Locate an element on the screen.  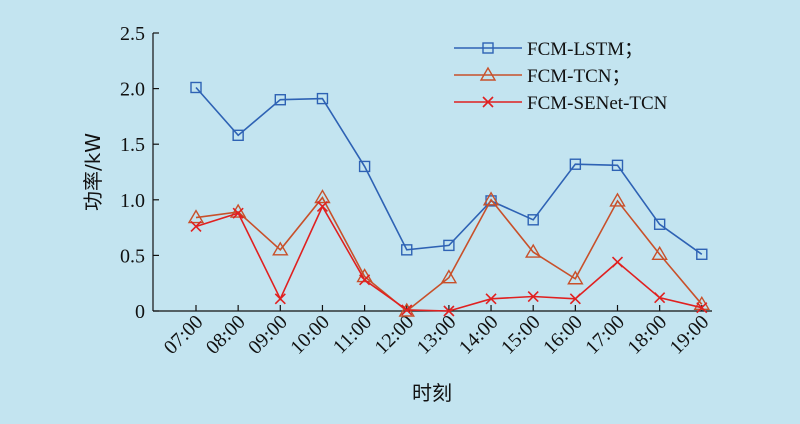
legend-label: FCM-TCN； is located at coordinates (578, 76).